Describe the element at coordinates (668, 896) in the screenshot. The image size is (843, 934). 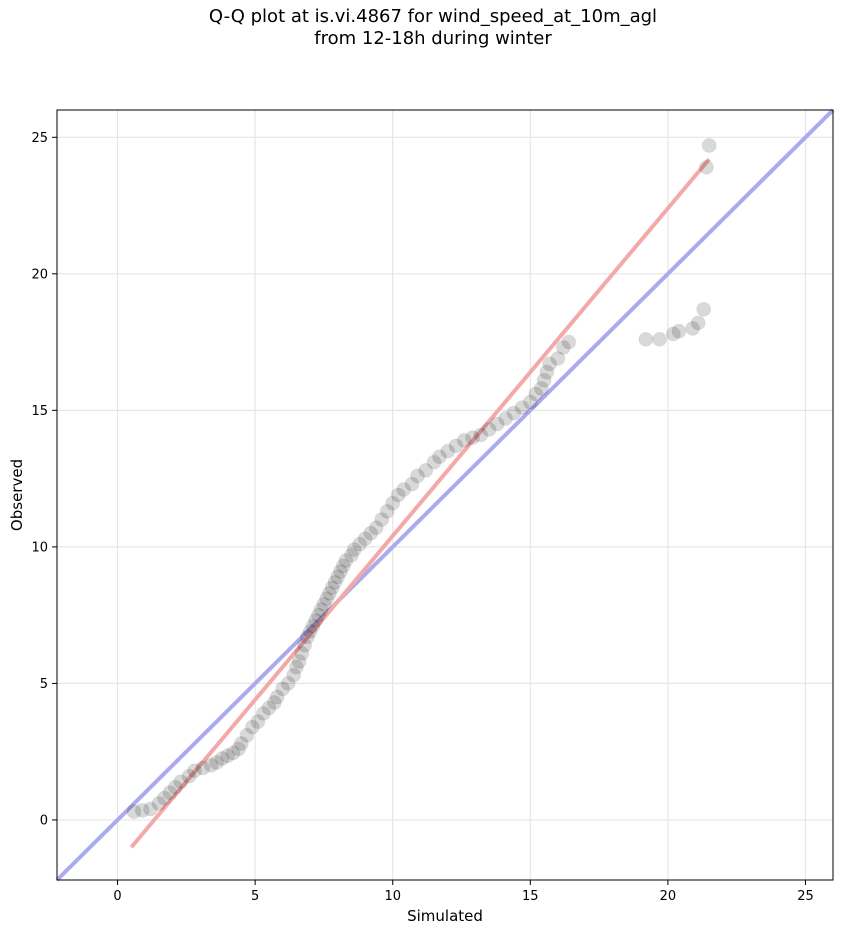
I see `x-tick-label: 20` at that location.